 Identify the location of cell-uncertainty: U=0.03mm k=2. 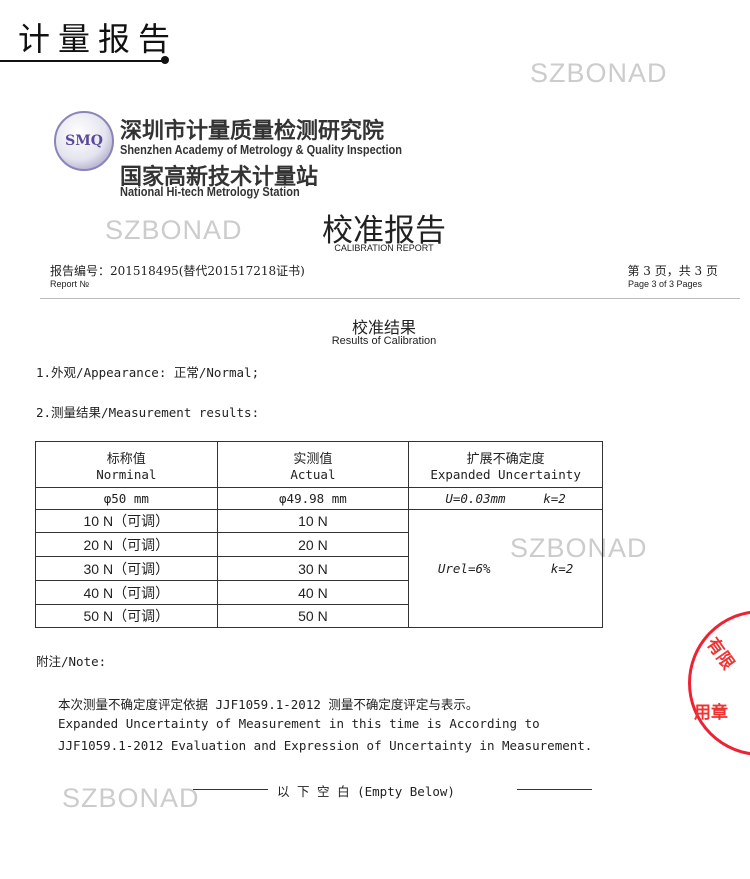
(505, 498).